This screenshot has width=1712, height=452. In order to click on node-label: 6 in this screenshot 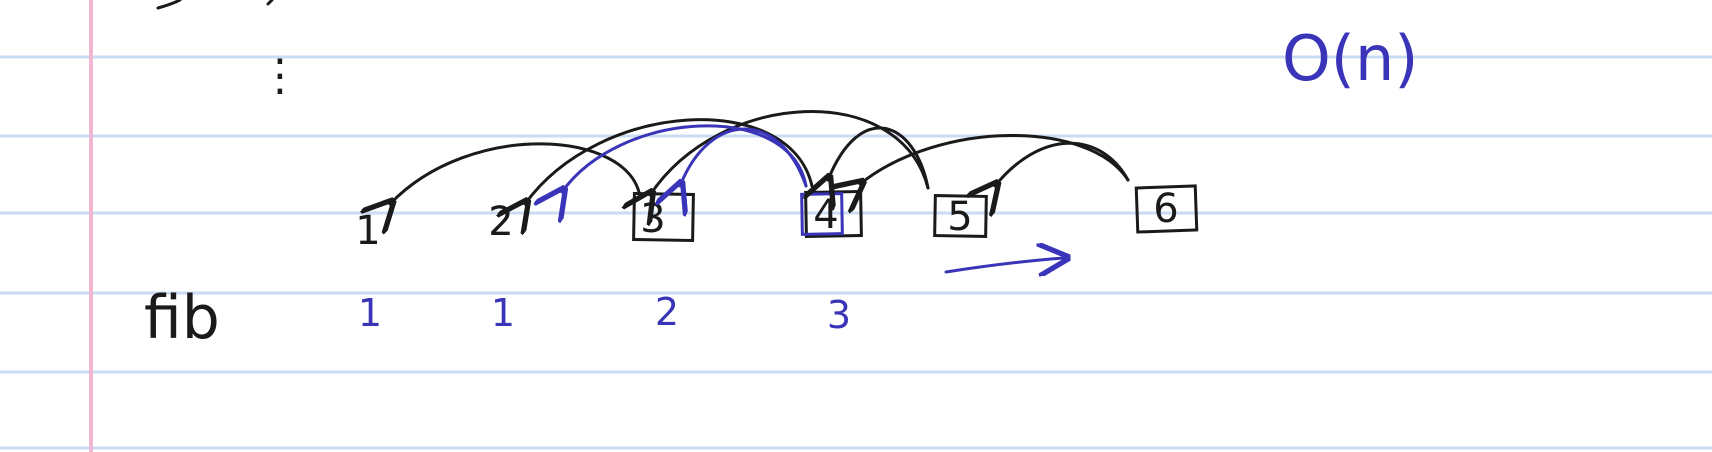, I will do `click(1165, 209)`.